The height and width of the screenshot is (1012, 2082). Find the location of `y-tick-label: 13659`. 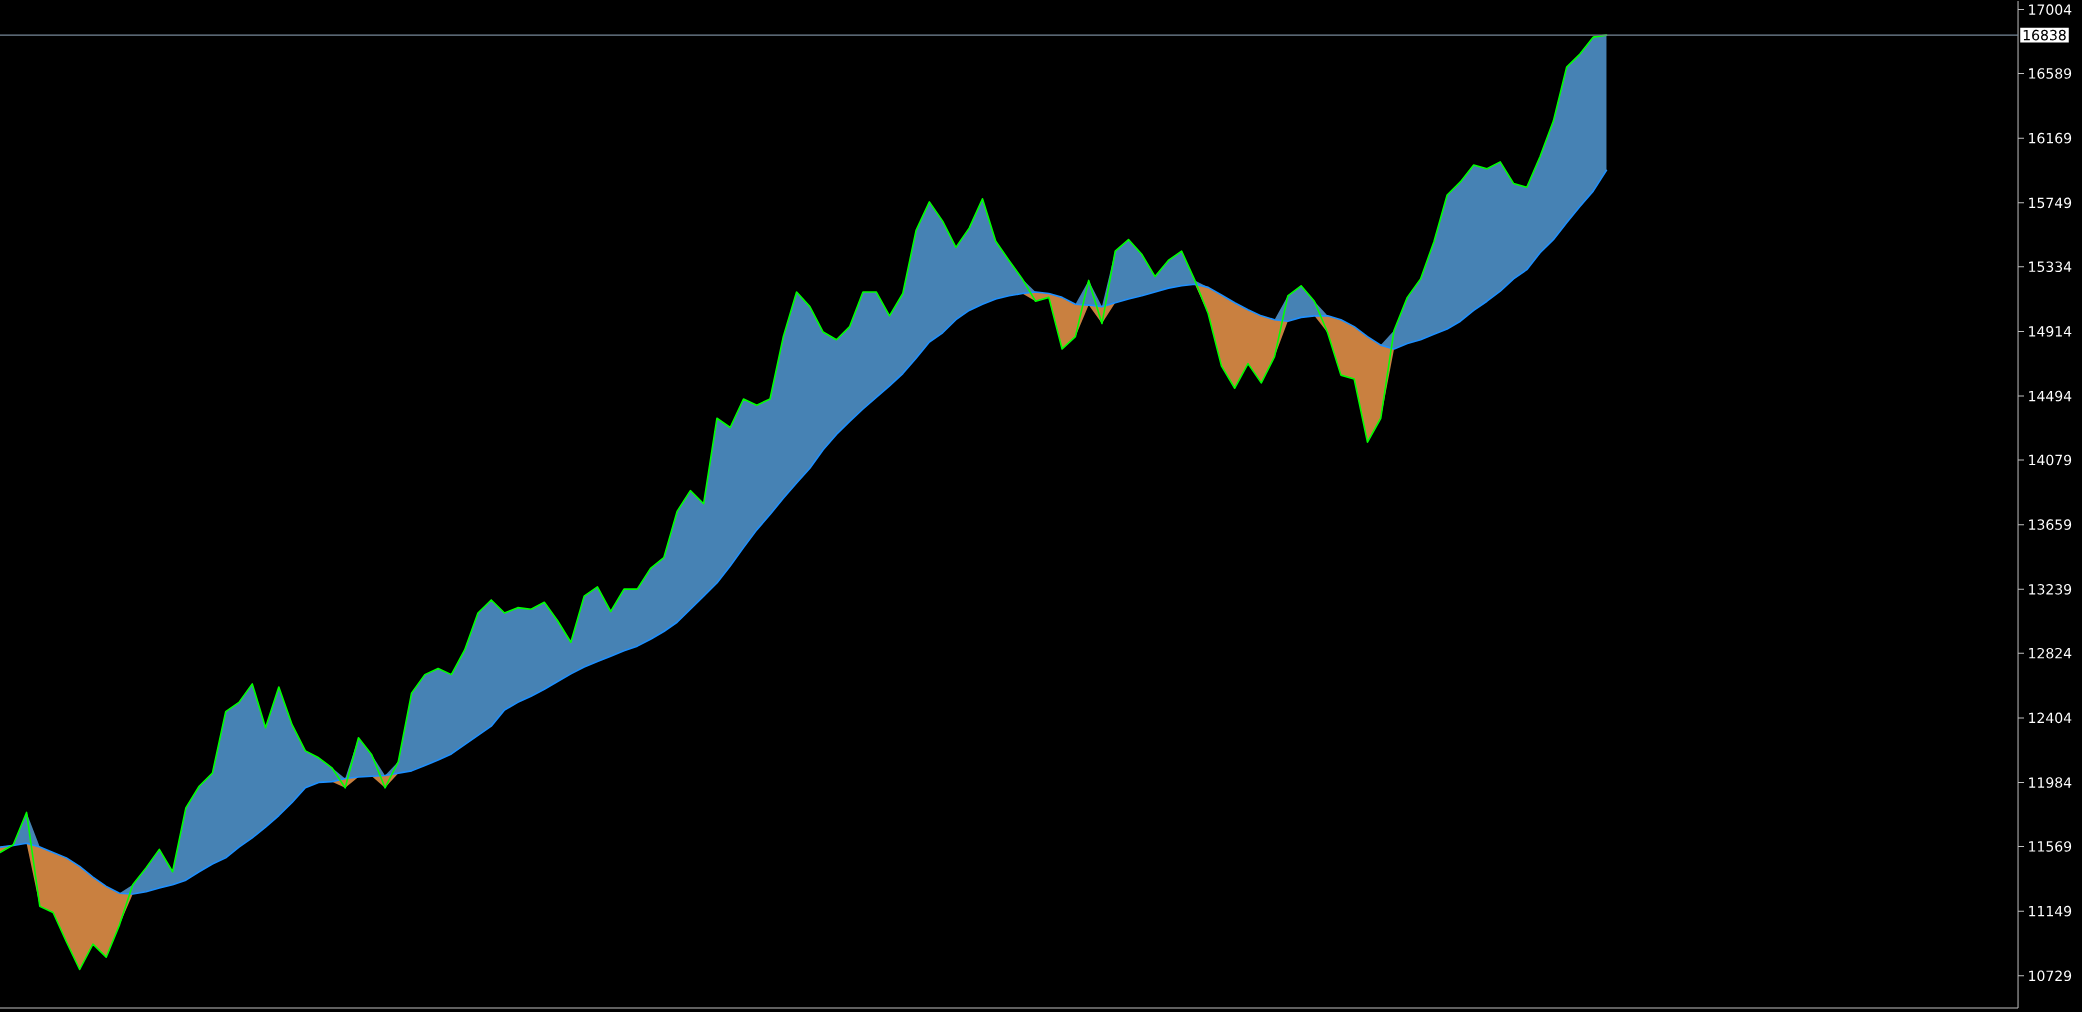

y-tick-label: 13659 is located at coordinates (2050, 524).